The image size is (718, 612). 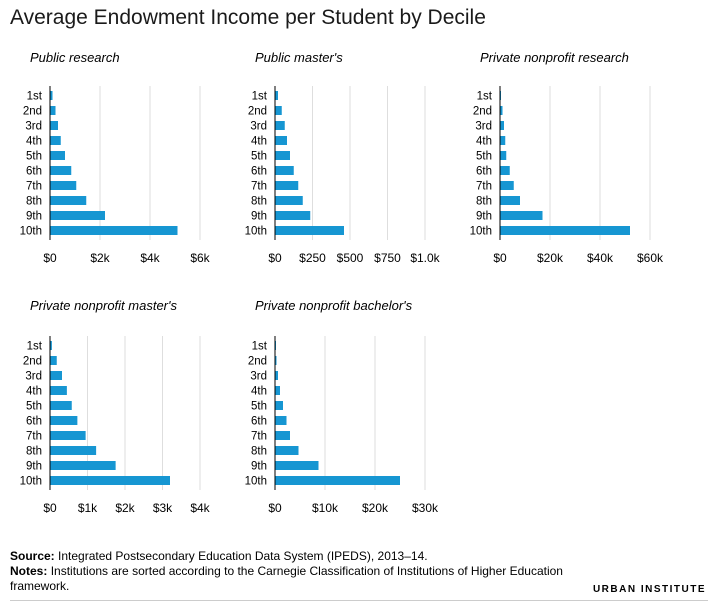 I want to click on x-tick-label-3: $60k, so click(x=650, y=258).